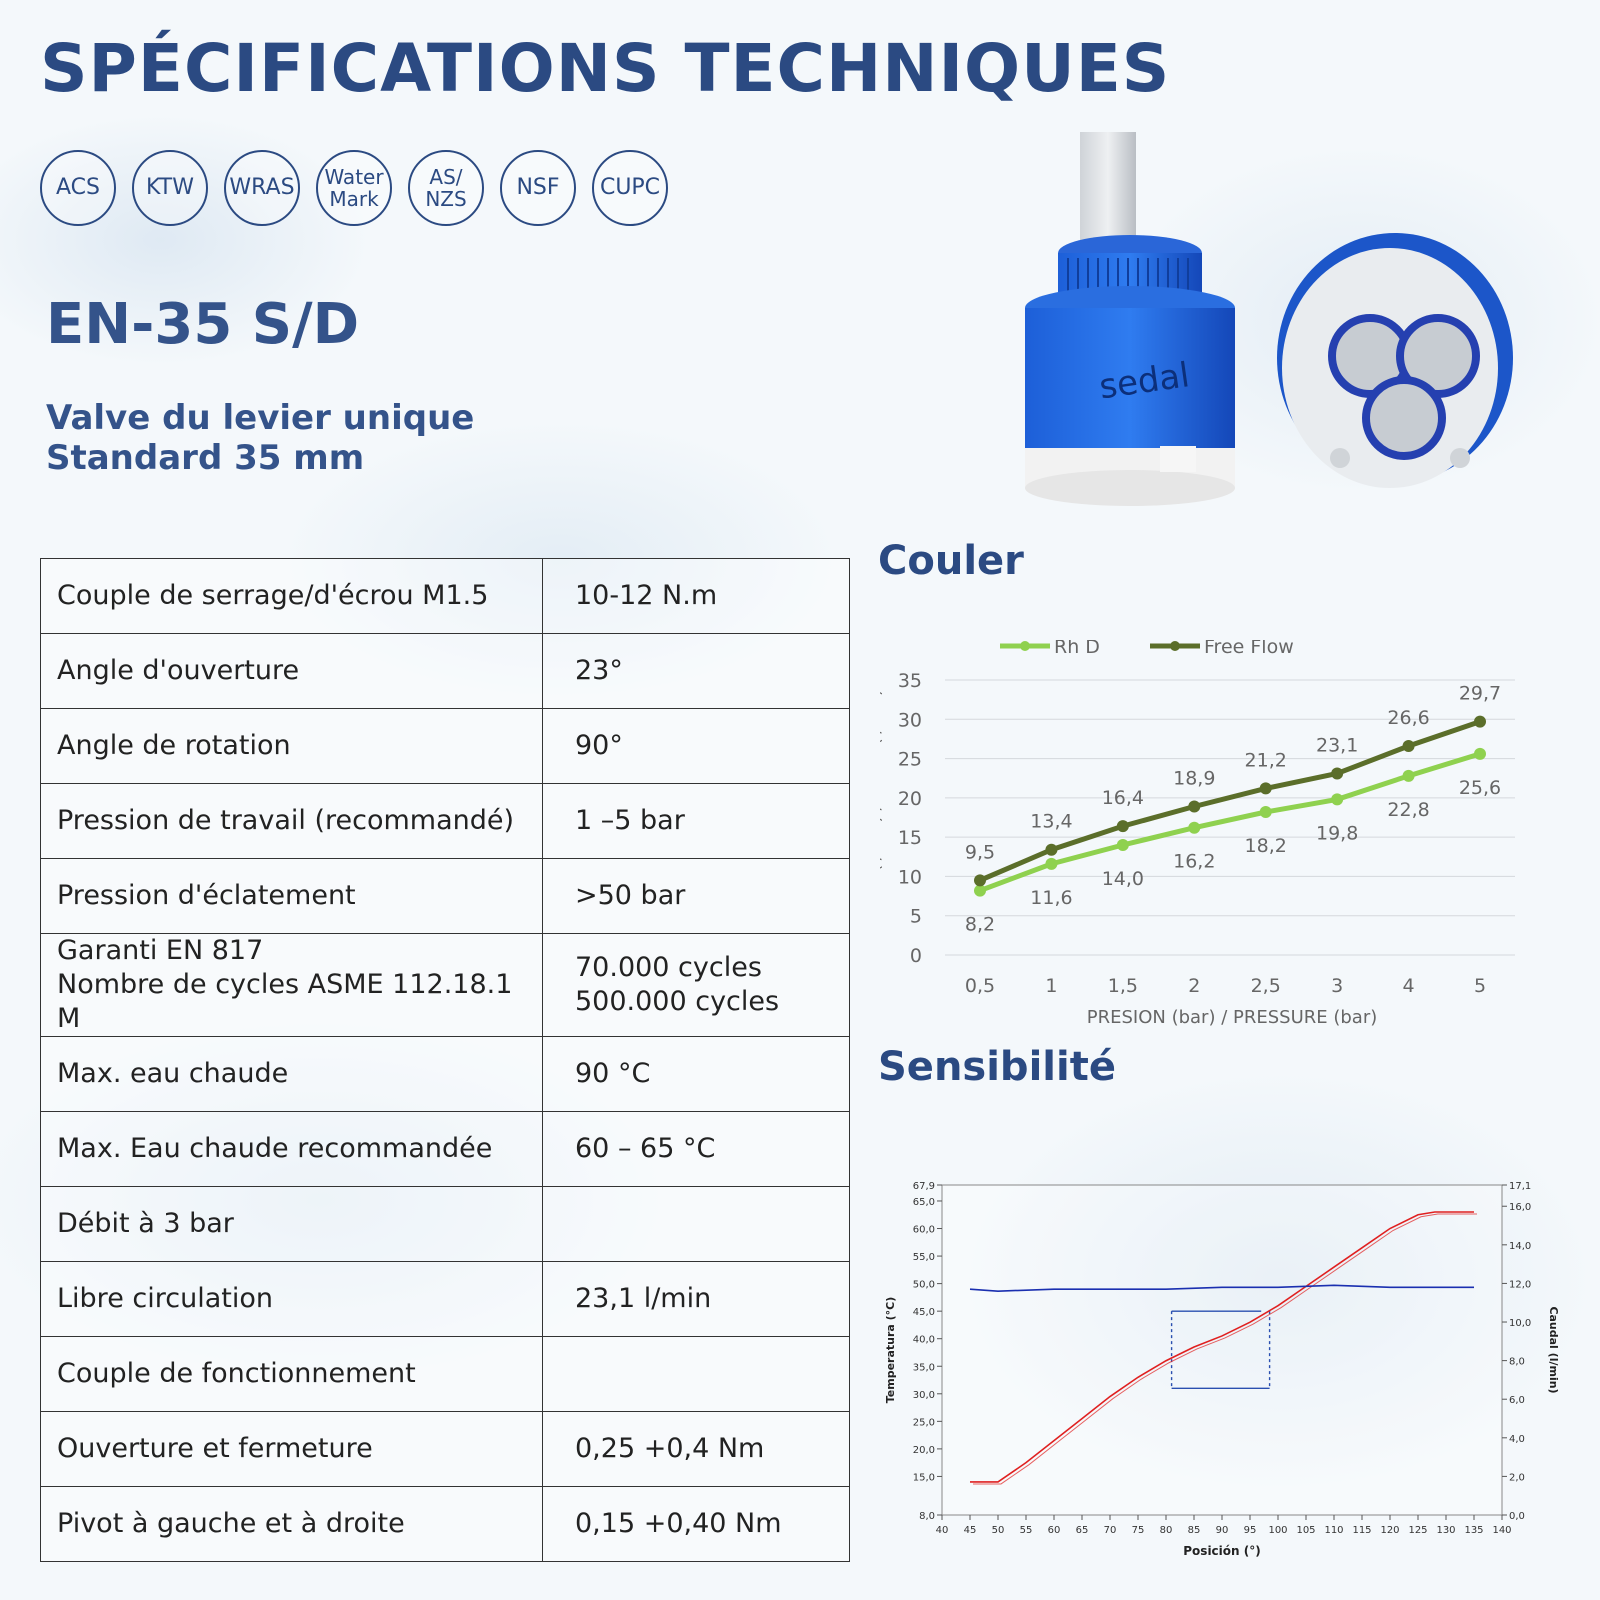 The height and width of the screenshot is (1600, 1600). What do you see at coordinates (1123, 879) in the screenshot?
I see `data-label: 14,0` at bounding box center [1123, 879].